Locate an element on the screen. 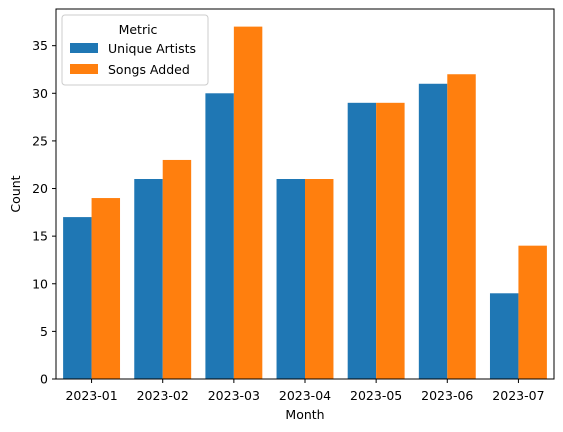  y-tick-label: 35 is located at coordinates (40, 45).